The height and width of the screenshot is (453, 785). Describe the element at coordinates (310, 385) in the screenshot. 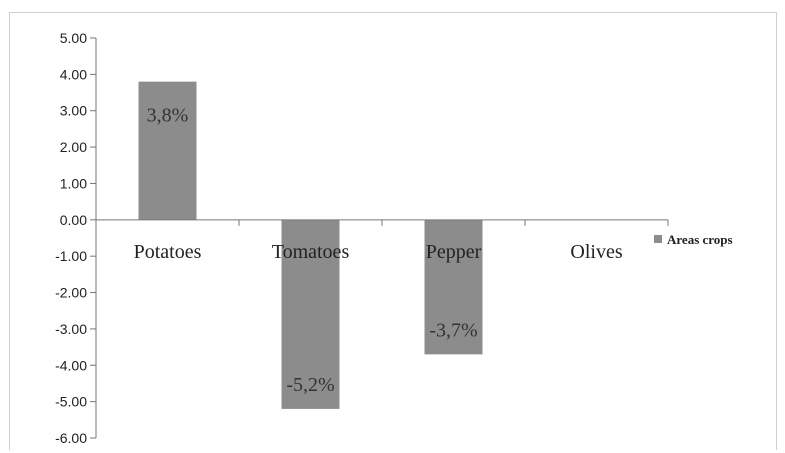

I see `data-label: -5,2%` at that location.